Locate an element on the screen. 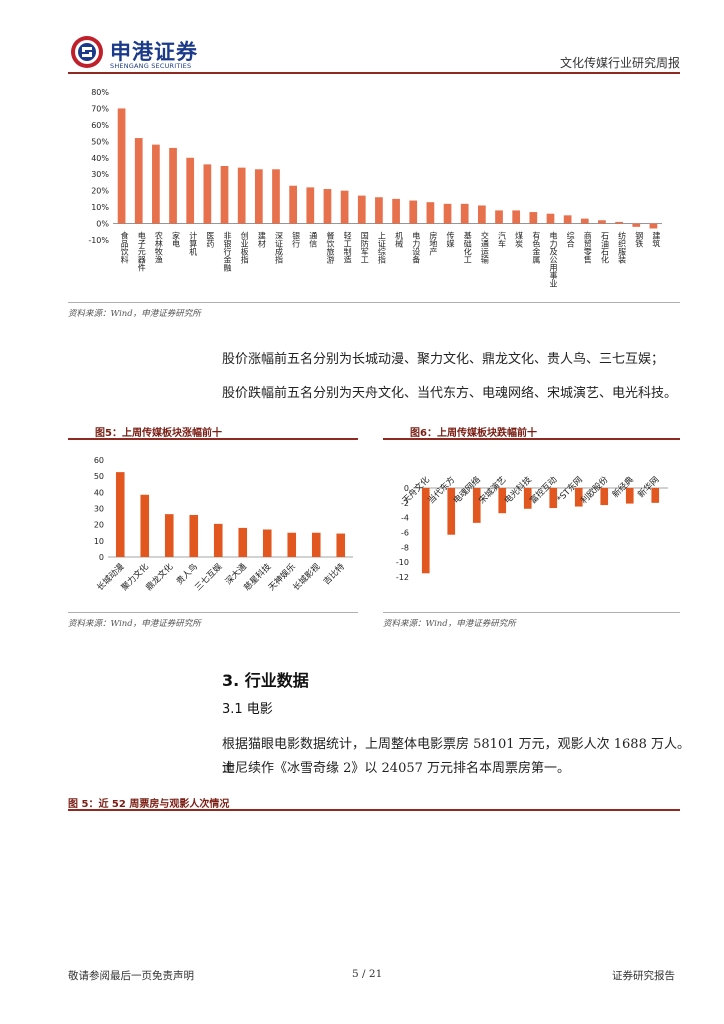 This screenshot has height=1024, width=724. category-label: 综合 is located at coordinates (570, 240).